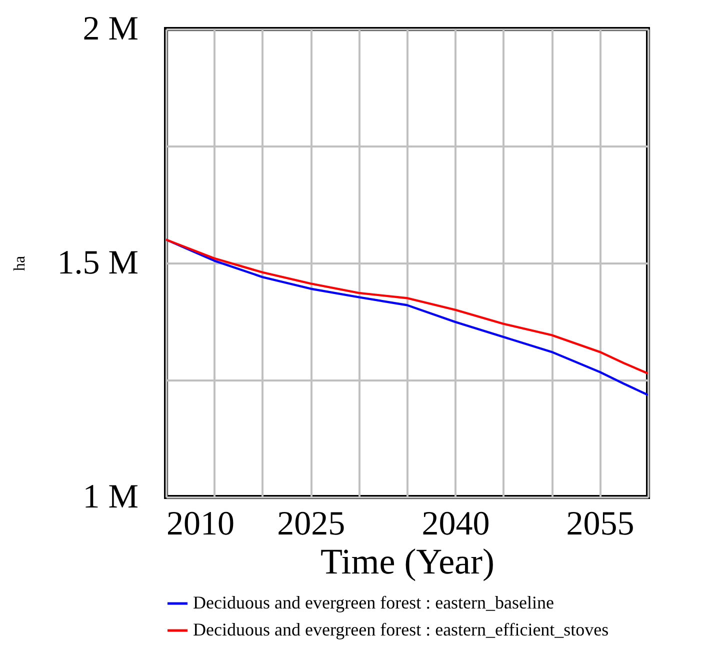 Image resolution: width=716 pixels, height=660 pixels. Describe the element at coordinates (456, 524) in the screenshot. I see `x-tick-label: 2040` at that location.